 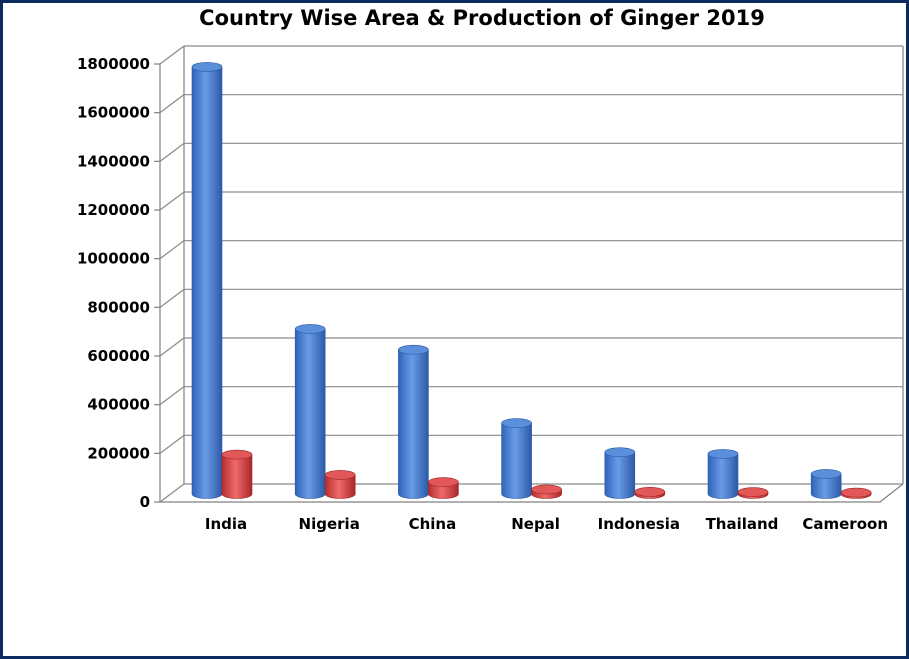 What do you see at coordinates (329, 524) in the screenshot?
I see `x-tick-label: Nigeria` at bounding box center [329, 524].